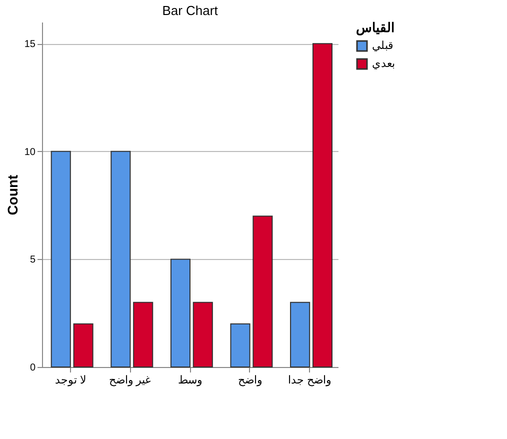 The width and height of the screenshot is (507, 439). I want to click on y-tick-label: 15, so click(30, 44).